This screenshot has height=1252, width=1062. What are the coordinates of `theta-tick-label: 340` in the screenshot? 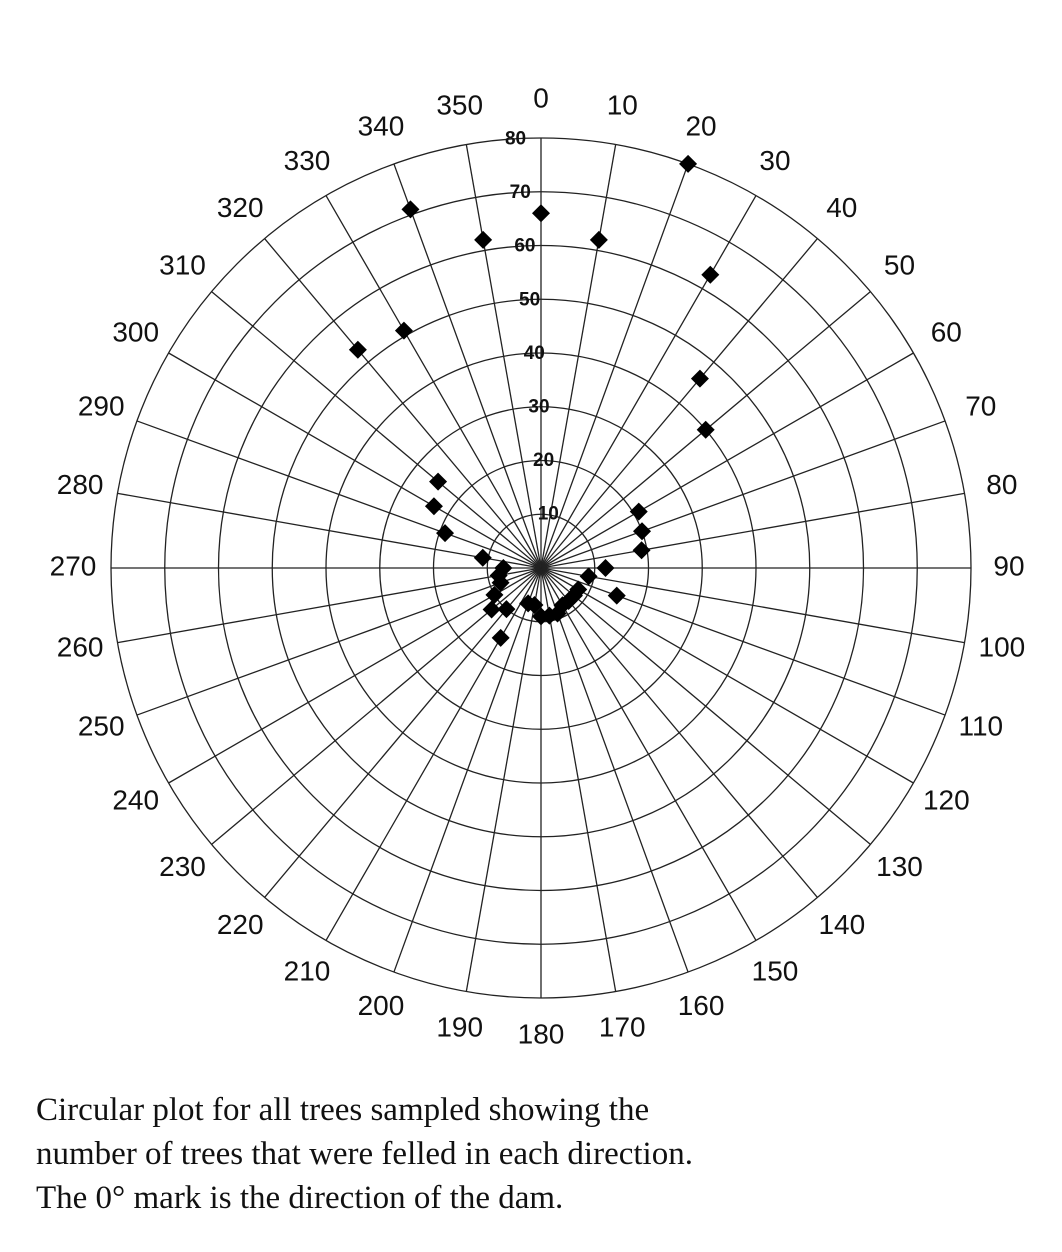 It's located at (381, 126).